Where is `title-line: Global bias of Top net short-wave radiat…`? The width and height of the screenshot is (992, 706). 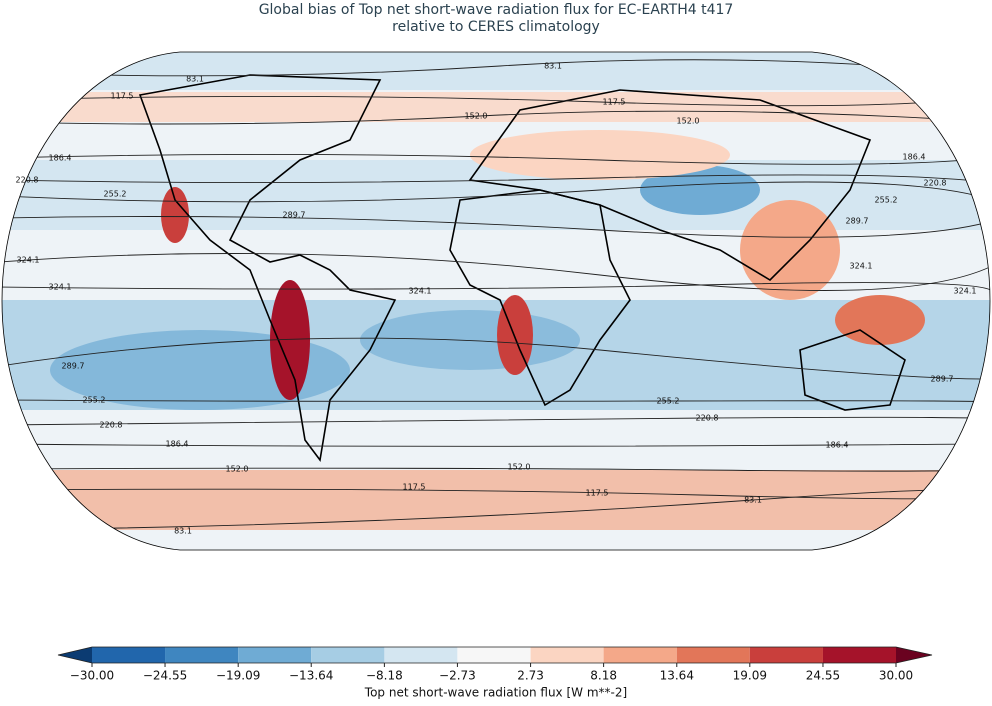
title-line: Global bias of Top net short-wave radiat… is located at coordinates (496, 10).